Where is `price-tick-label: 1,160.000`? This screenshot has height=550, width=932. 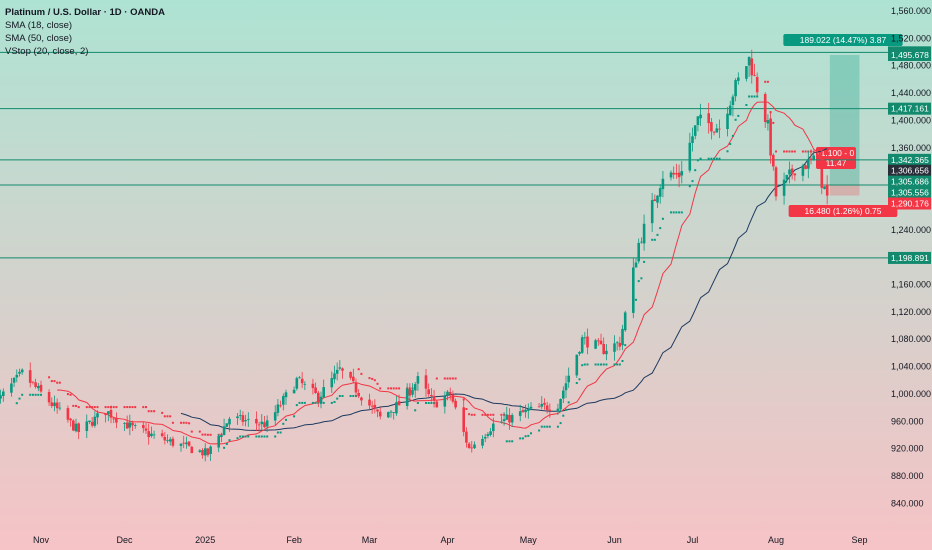
price-tick-label: 1,160.000 is located at coordinates (911, 285).